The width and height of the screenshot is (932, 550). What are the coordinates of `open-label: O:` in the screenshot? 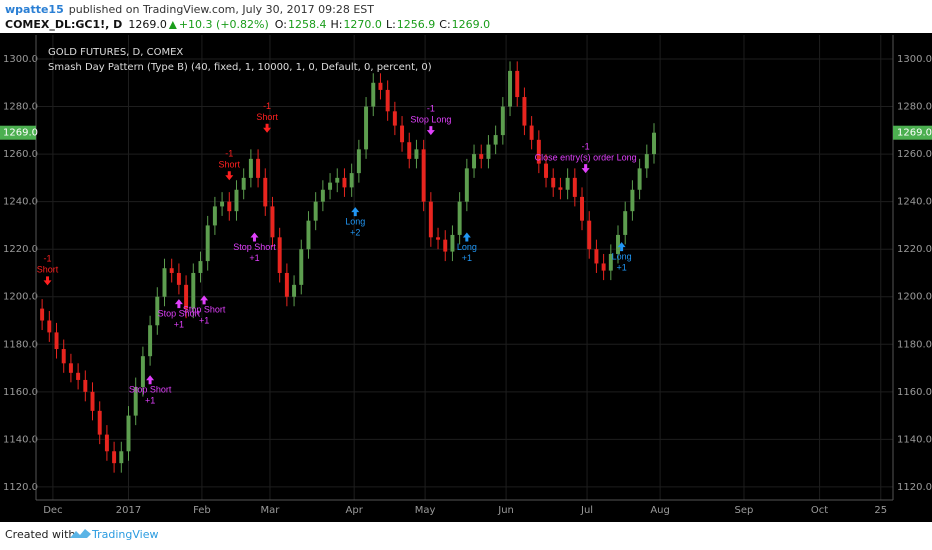 It's located at (281, 24).